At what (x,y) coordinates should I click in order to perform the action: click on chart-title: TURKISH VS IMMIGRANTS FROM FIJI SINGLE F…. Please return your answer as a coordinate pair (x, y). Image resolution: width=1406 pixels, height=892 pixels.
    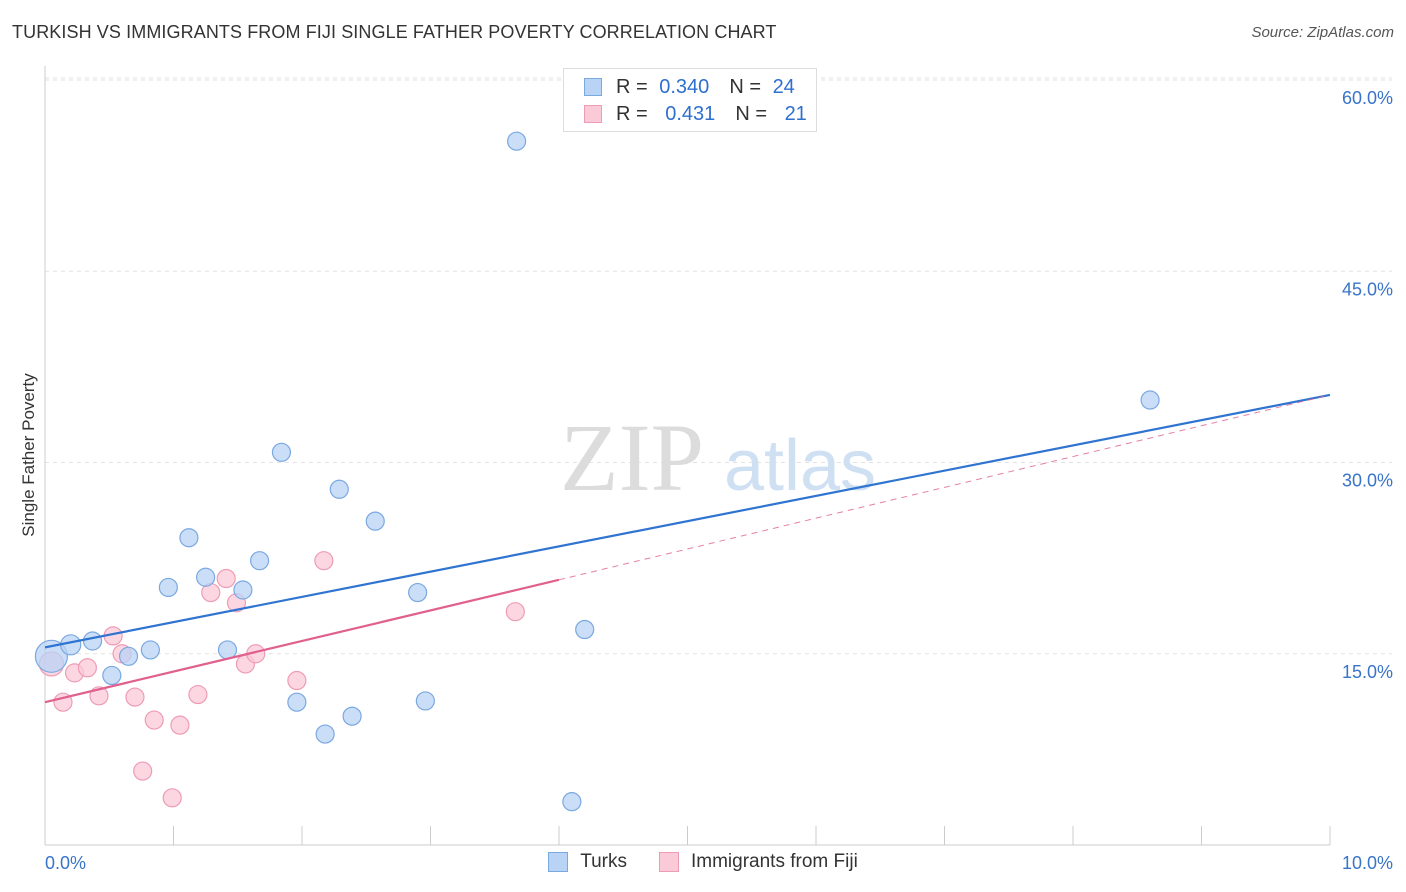
    Looking at the image, I should click on (394, 32).